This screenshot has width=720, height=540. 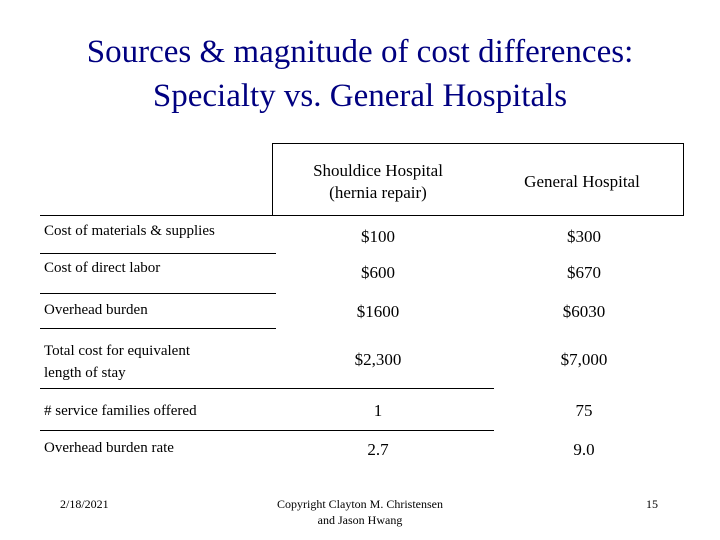 I want to click on row-label-service-families: # service families offered, so click(x=120, y=411).